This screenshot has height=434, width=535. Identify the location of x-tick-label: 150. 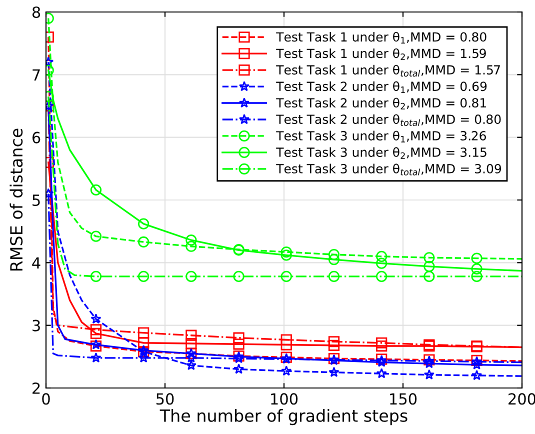
(403, 399).